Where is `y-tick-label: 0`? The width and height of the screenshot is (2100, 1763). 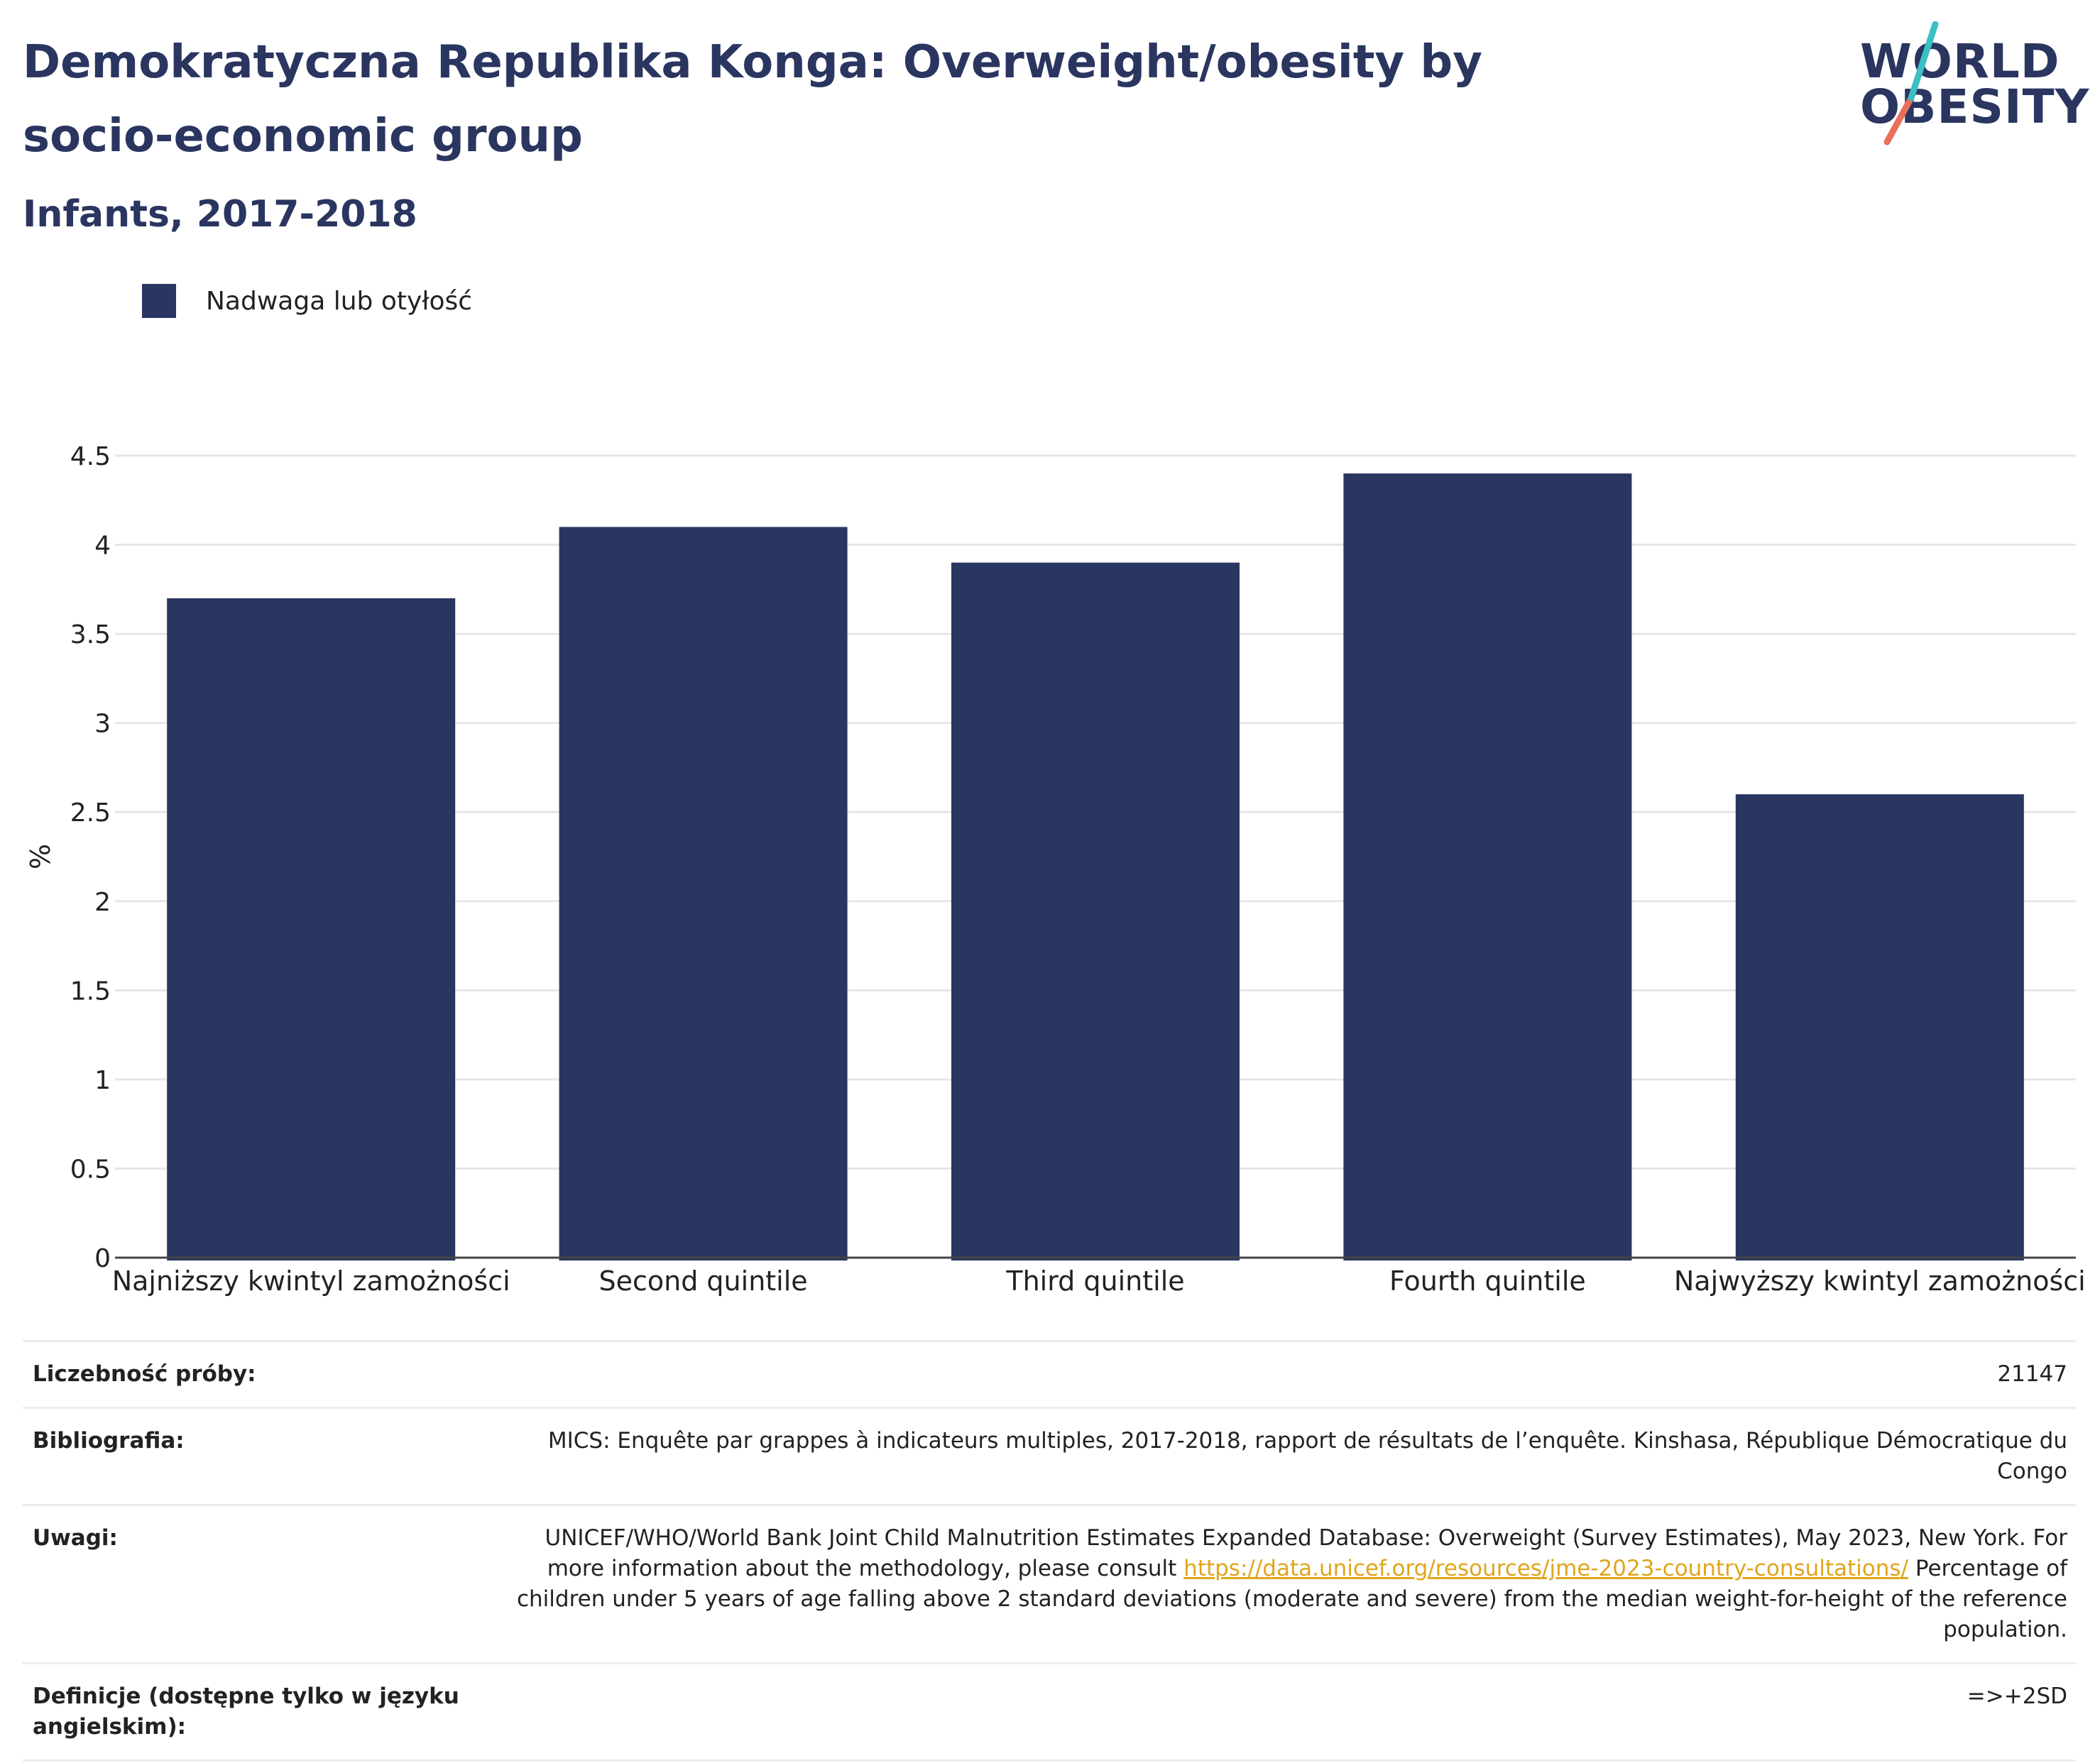 y-tick-label: 0 is located at coordinates (102, 1258).